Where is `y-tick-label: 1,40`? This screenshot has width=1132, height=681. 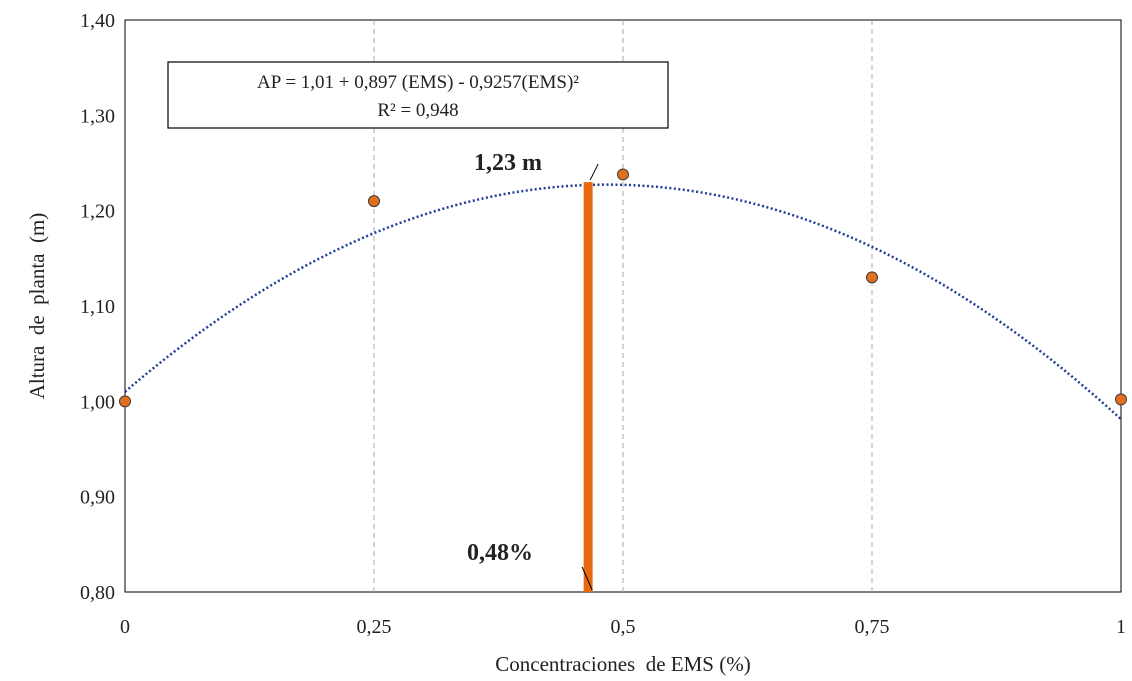 y-tick-label: 1,40 is located at coordinates (97, 21).